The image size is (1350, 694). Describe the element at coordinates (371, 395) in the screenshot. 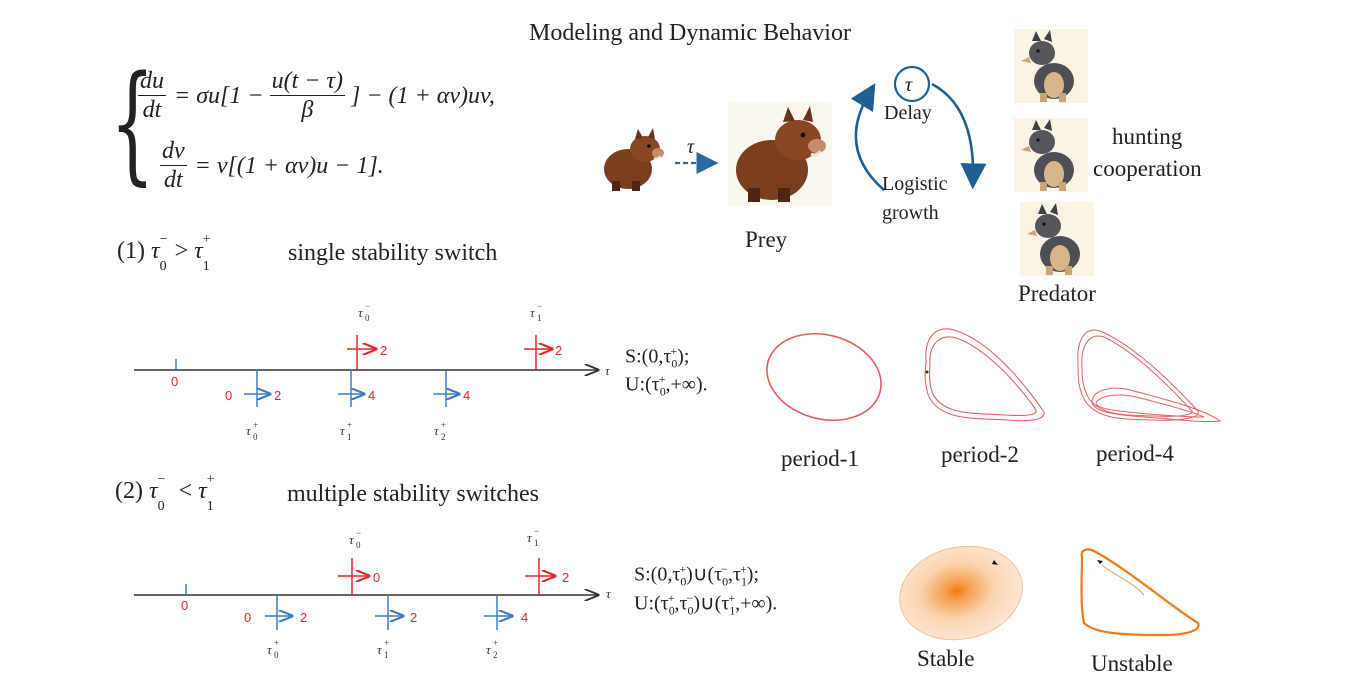

I see `below-label-1b: 4` at that location.